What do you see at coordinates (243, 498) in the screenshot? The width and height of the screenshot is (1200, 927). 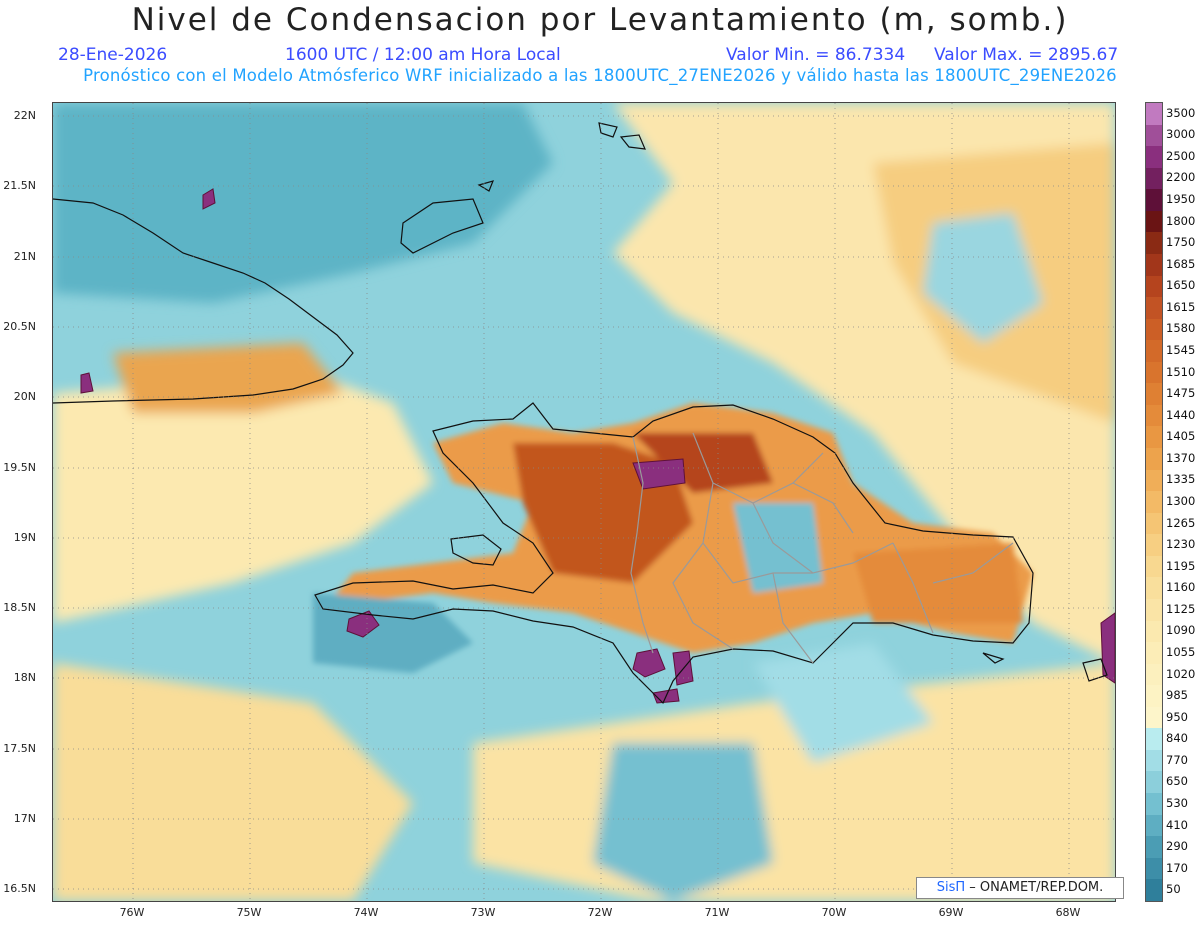 I see `field-yellow-west` at bounding box center [243, 498].